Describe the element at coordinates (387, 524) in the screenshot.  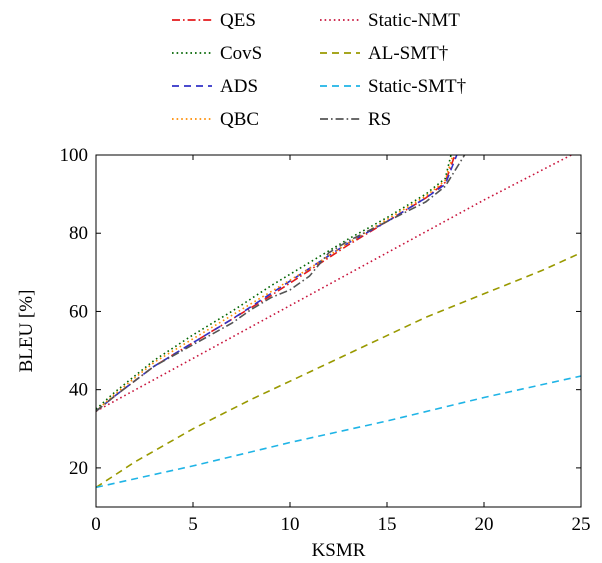
I see `x-tick-label: 15` at that location.